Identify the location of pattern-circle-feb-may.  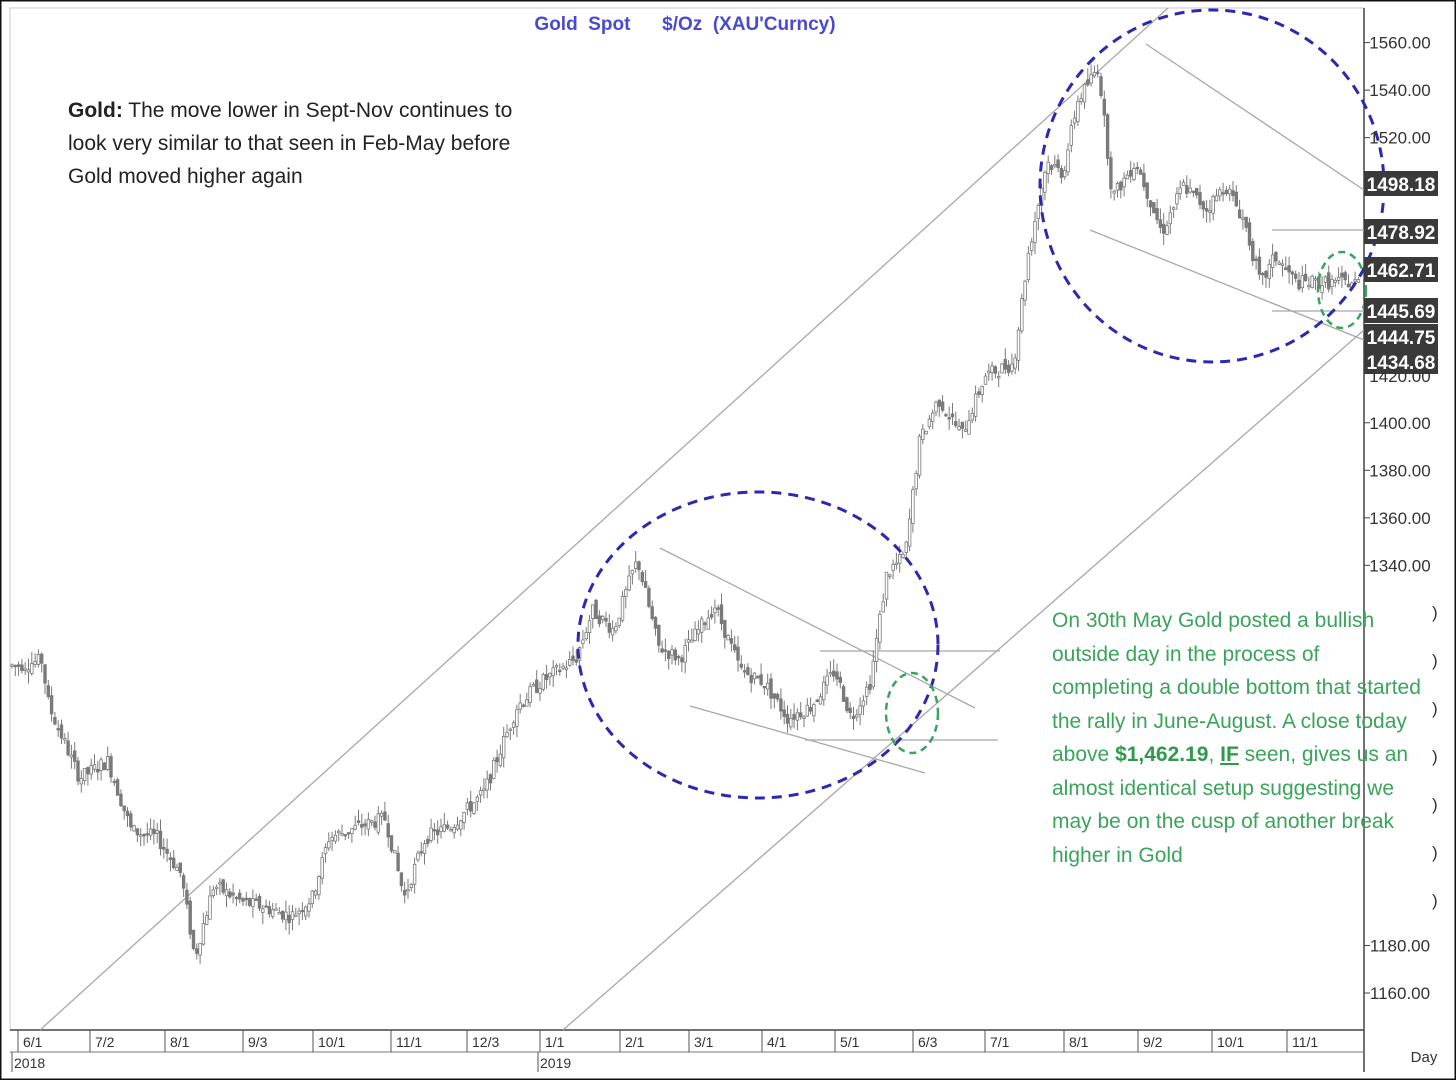
(758, 645).